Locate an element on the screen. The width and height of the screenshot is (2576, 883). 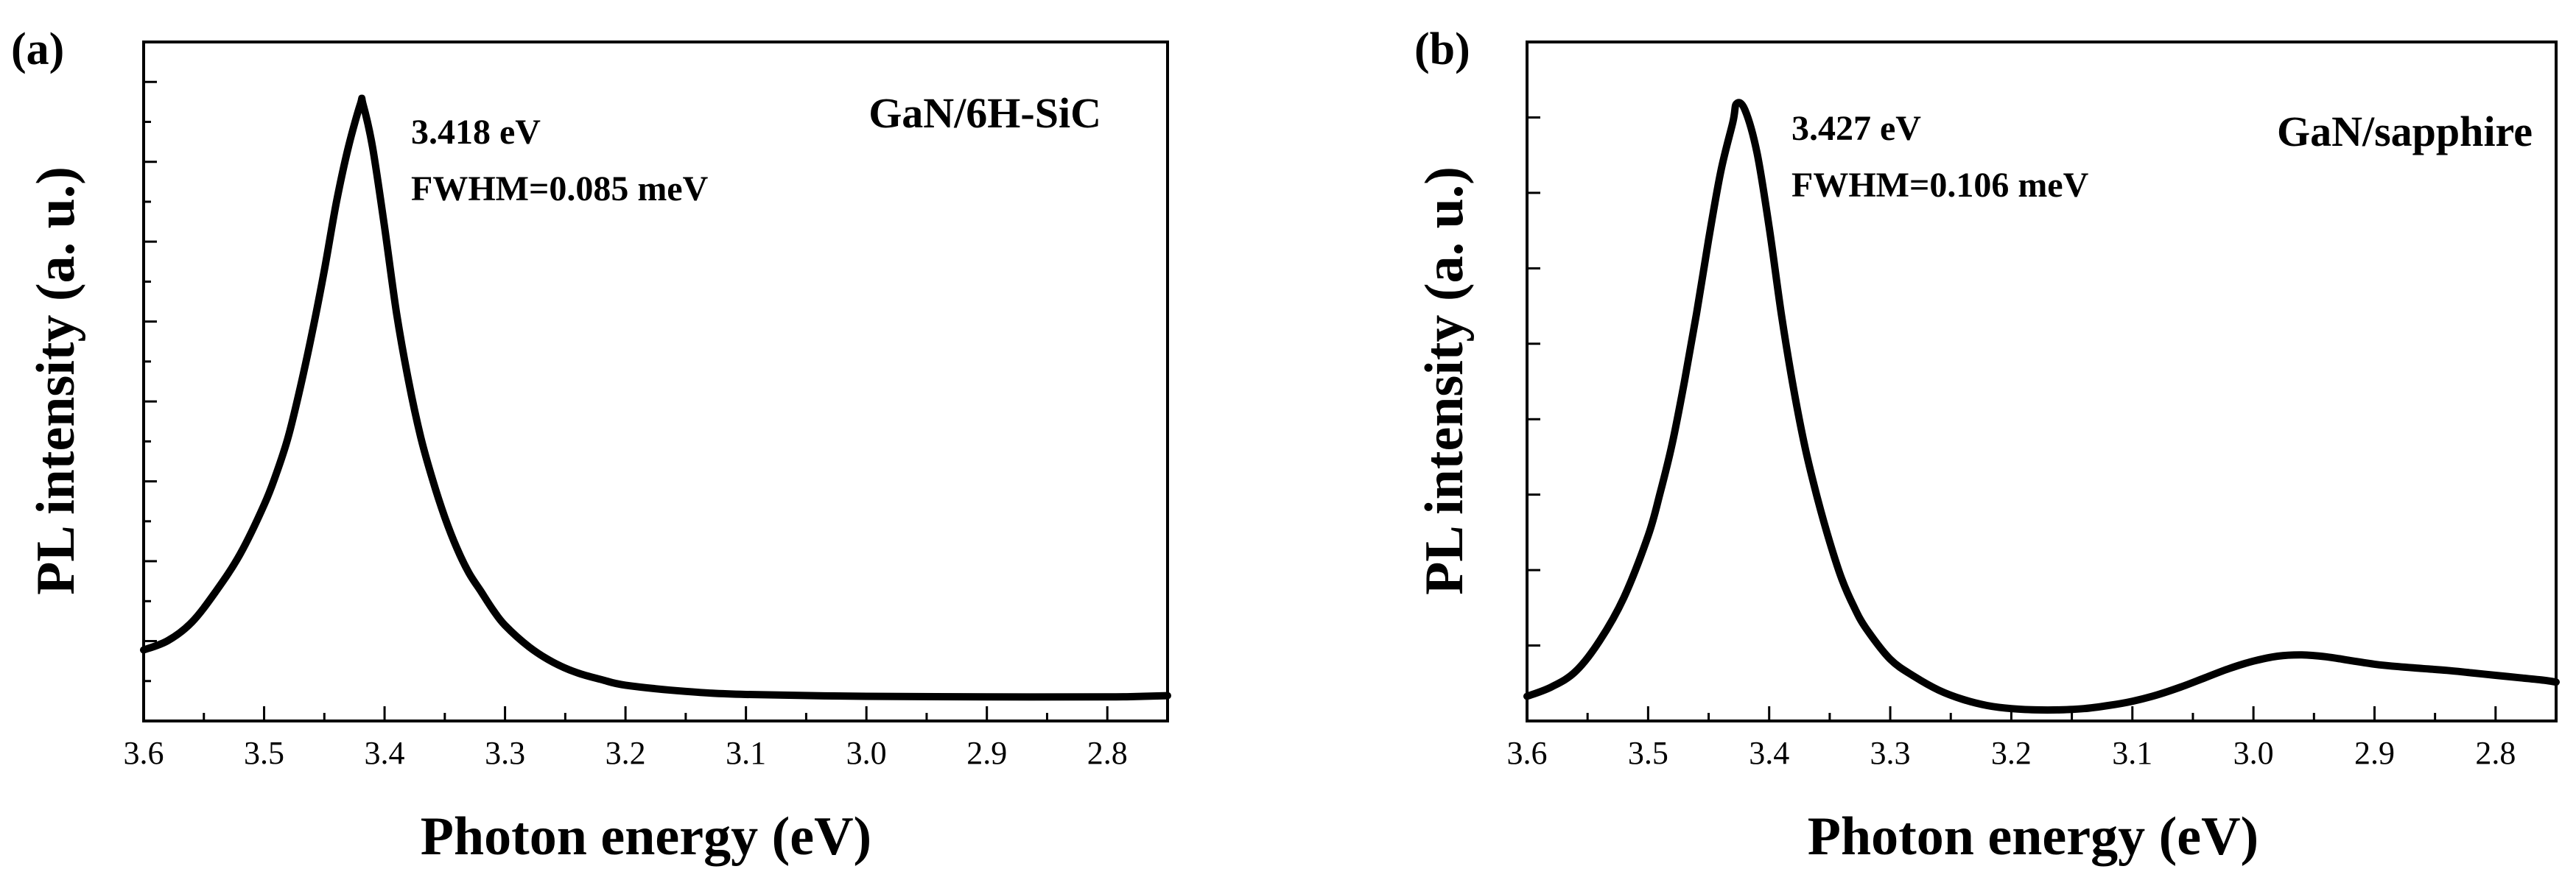
panel-b-sample-label: GaN/sapphire is located at coordinates (2405, 131).